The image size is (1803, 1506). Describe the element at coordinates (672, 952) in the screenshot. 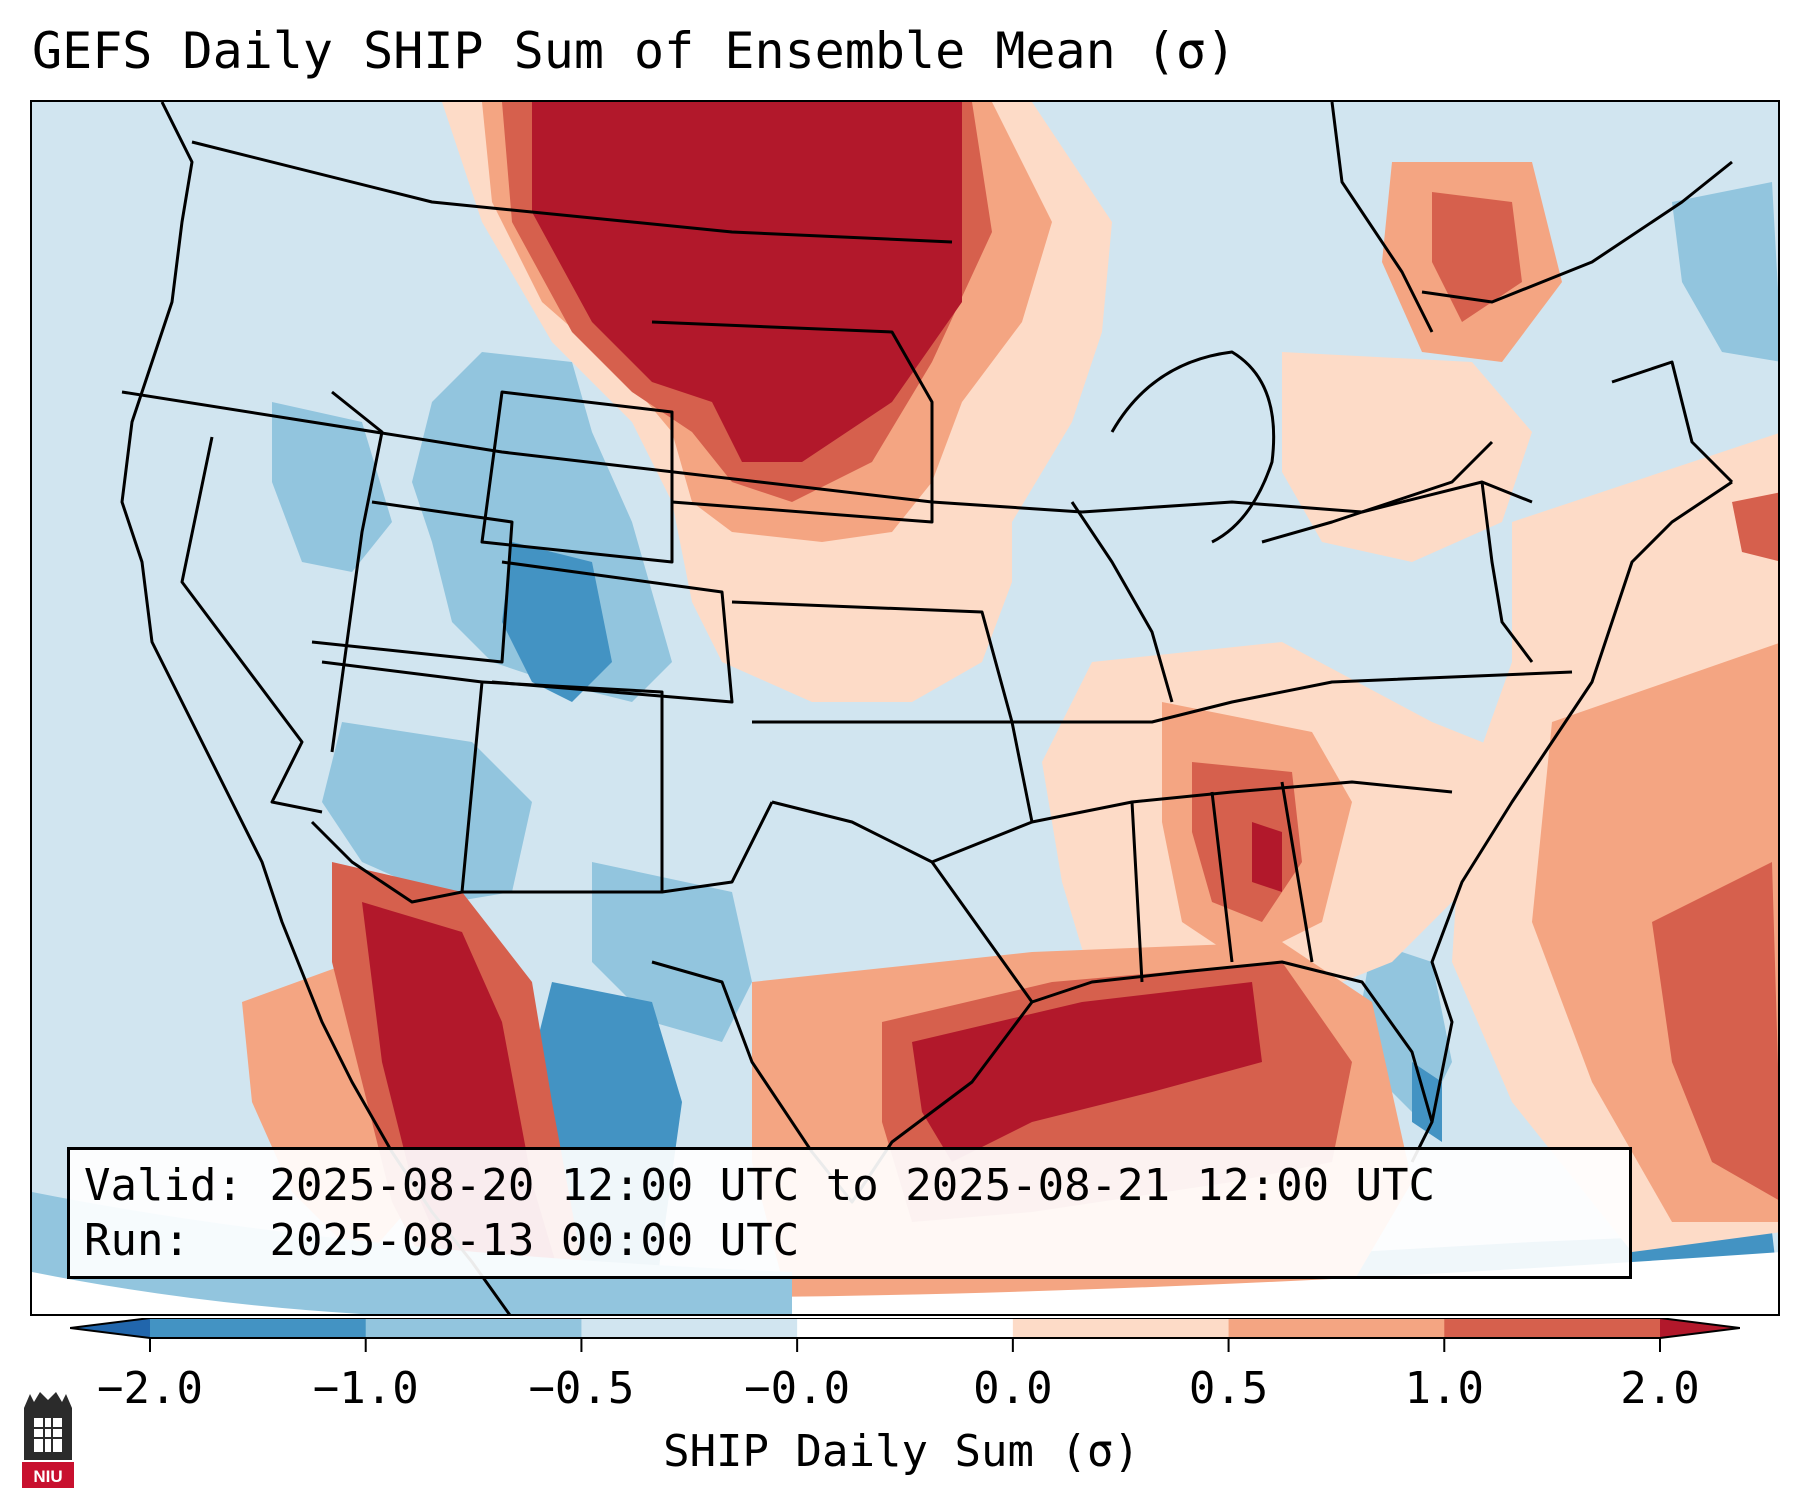

I see `anomaly-area-texas-west` at that location.